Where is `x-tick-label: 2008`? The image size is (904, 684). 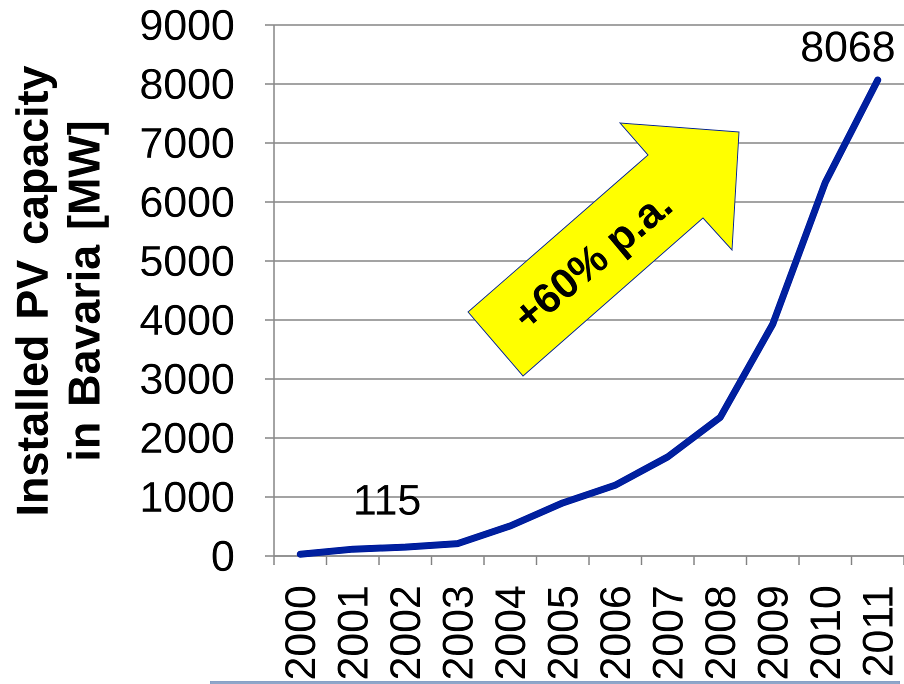
x-tick-label: 2008 is located at coordinates (720, 632).